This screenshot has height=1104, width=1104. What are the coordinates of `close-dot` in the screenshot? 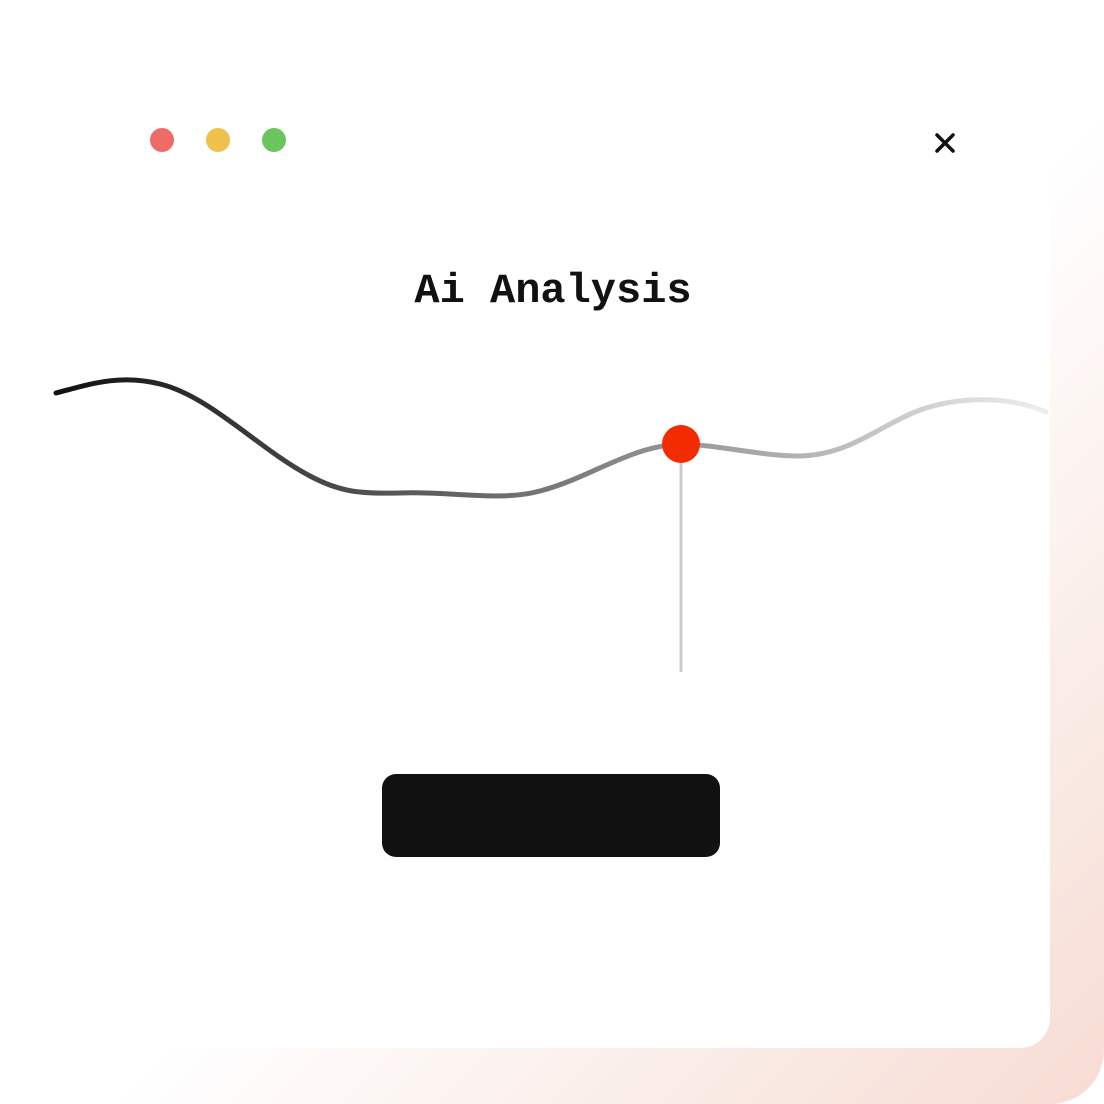 It's located at (162, 140).